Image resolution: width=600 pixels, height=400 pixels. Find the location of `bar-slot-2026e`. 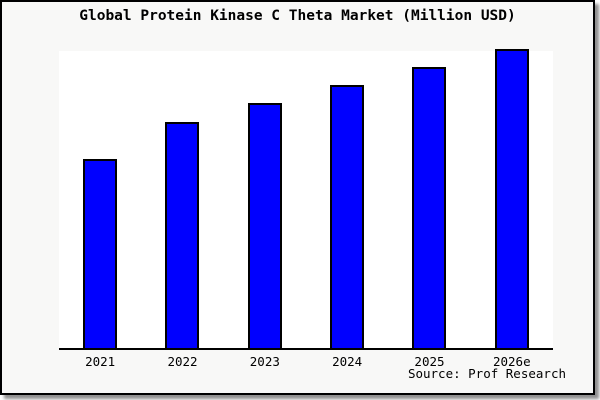

bar-slot-2026e is located at coordinates (512, 198).